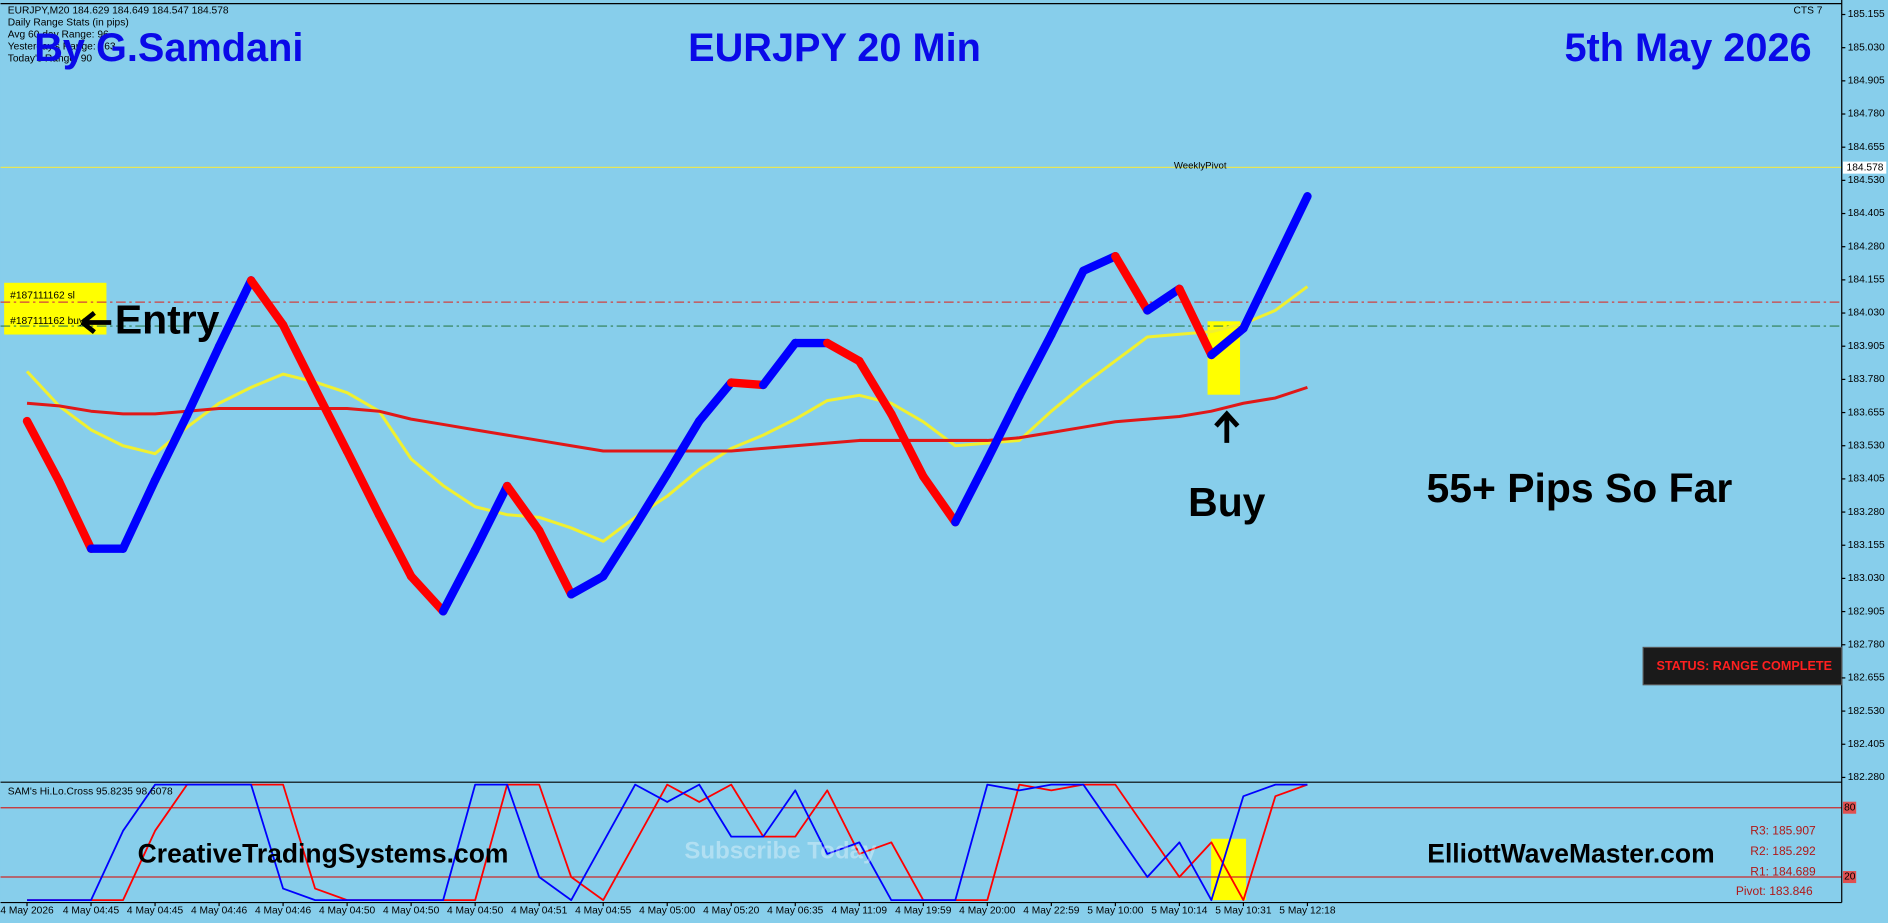 The height and width of the screenshot is (923, 1888). Describe the element at coordinates (1866, 180) in the screenshot. I see `y-tick-label: 184.530` at that location.